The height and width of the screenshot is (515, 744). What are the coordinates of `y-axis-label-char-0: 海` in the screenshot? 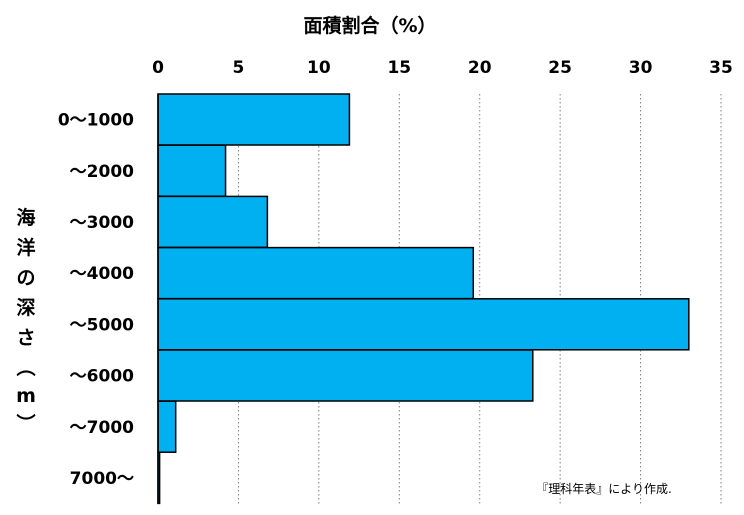 It's located at (25, 217).